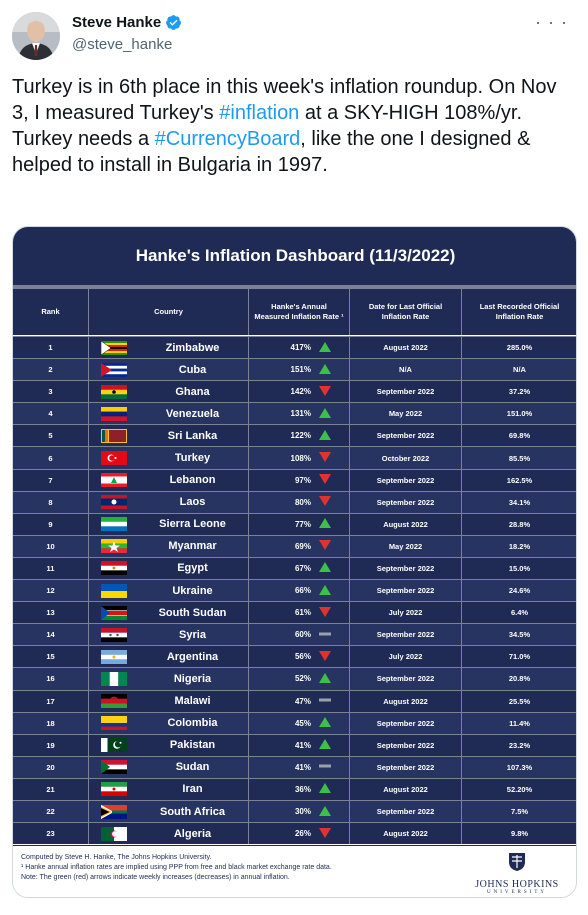 This screenshot has width=588, height=915. Describe the element at coordinates (114, 767) in the screenshot. I see `flag-sudan-icon` at that location.